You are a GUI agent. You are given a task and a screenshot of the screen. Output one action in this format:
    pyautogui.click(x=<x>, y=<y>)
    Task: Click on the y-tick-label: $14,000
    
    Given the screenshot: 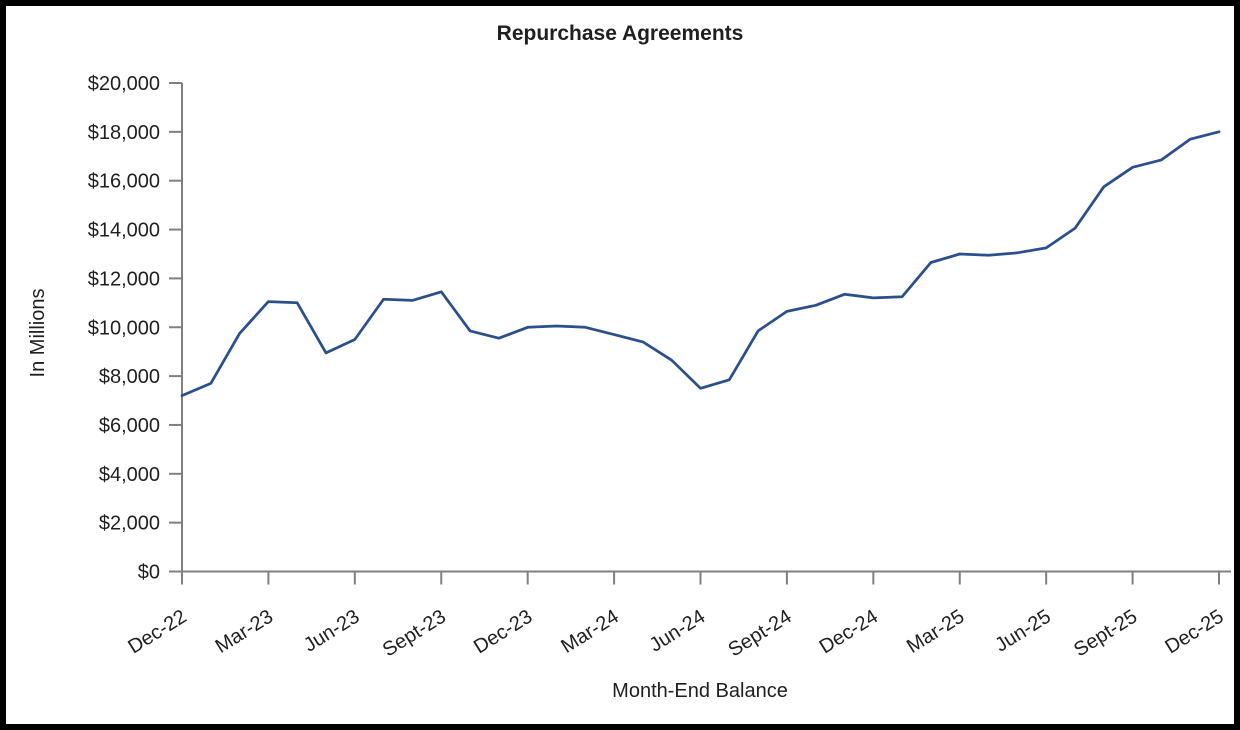 What is the action you would take?
    pyautogui.click(x=124, y=231)
    